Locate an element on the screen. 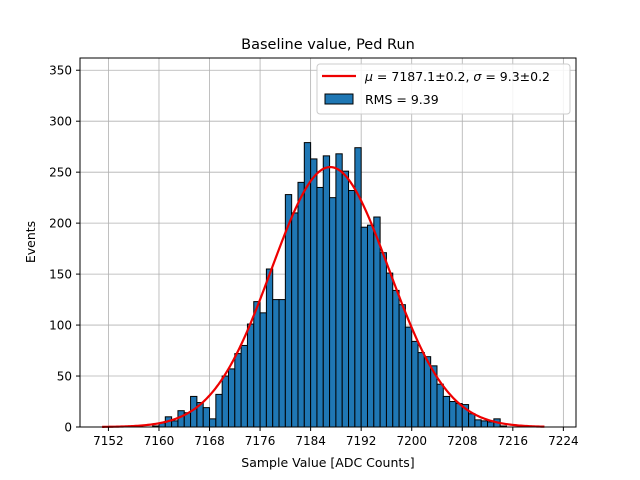  x-tick-label: 7152 is located at coordinates (108, 441).